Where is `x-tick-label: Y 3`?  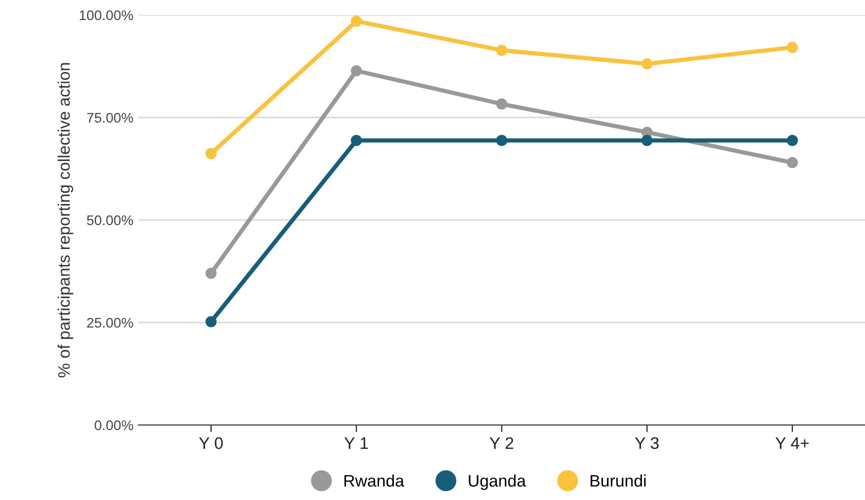
x-tick-label: Y 3 is located at coordinates (647, 443).